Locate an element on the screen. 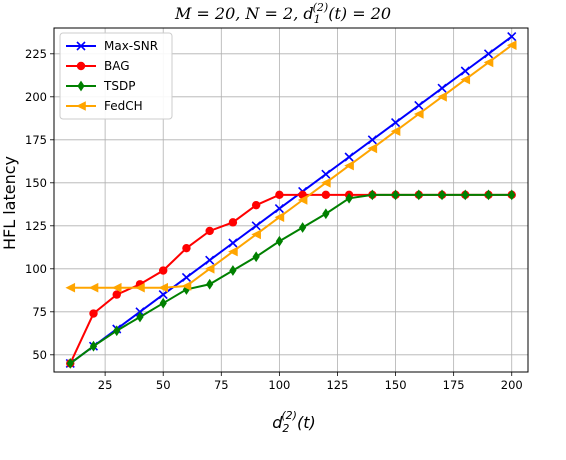 This screenshot has height=460, width=566. x-tick-label: 150 is located at coordinates (396, 385).